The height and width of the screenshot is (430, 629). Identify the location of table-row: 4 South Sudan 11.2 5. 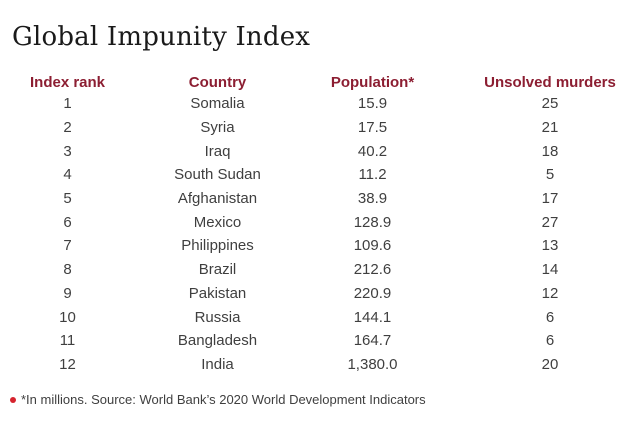
(314, 175).